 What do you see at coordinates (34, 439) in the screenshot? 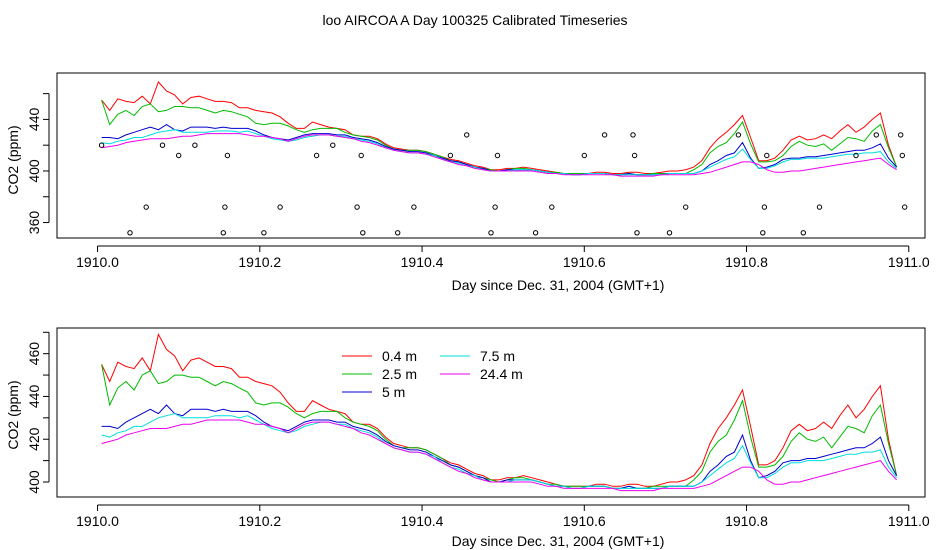
I see `y-tick-label: 420` at bounding box center [34, 439].